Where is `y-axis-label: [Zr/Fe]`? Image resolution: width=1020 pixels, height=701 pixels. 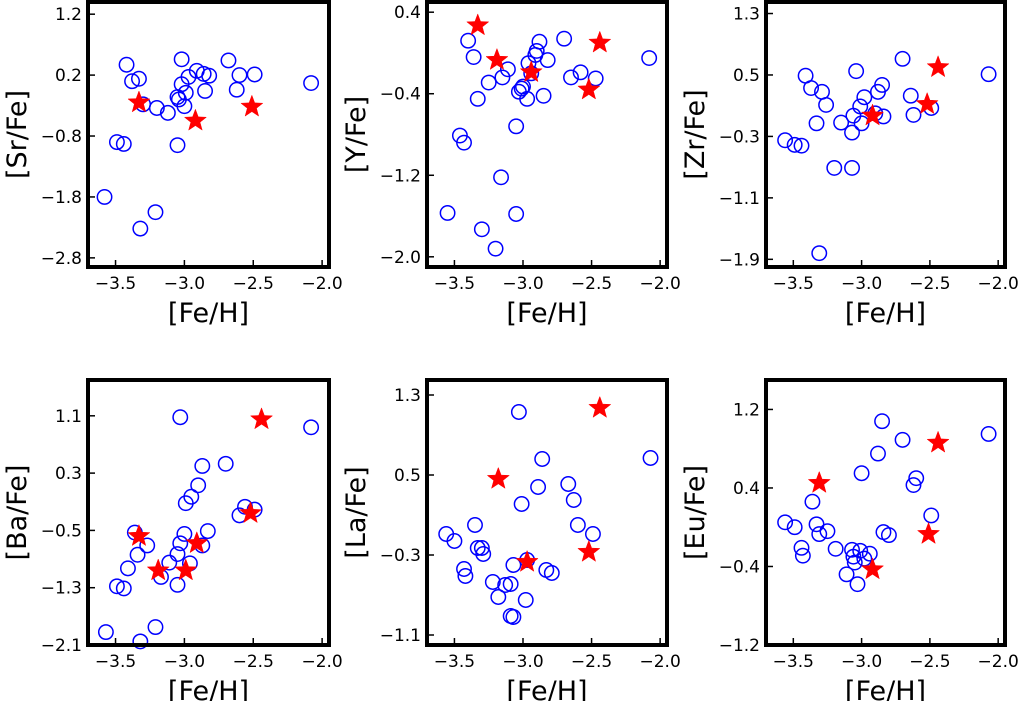 y-axis-label: [Zr/Fe] is located at coordinates (695, 134).